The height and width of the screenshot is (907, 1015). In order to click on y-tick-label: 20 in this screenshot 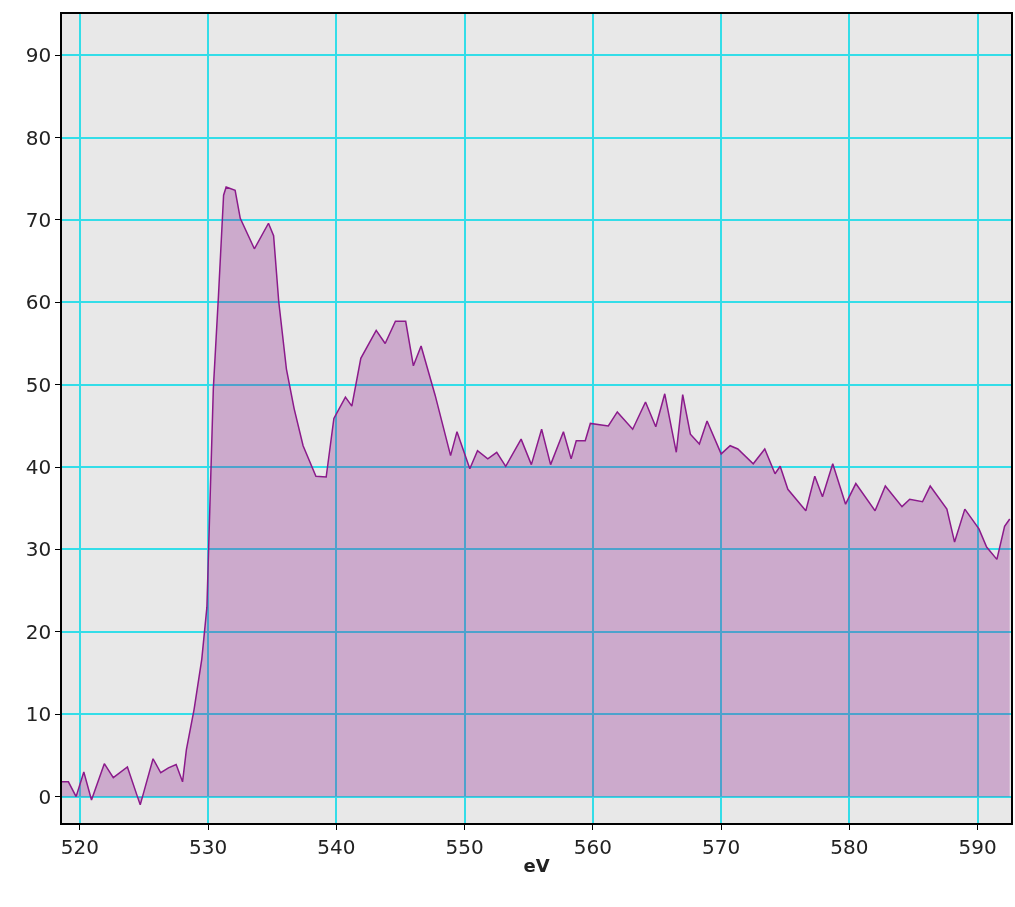, I will do `click(38, 631)`.